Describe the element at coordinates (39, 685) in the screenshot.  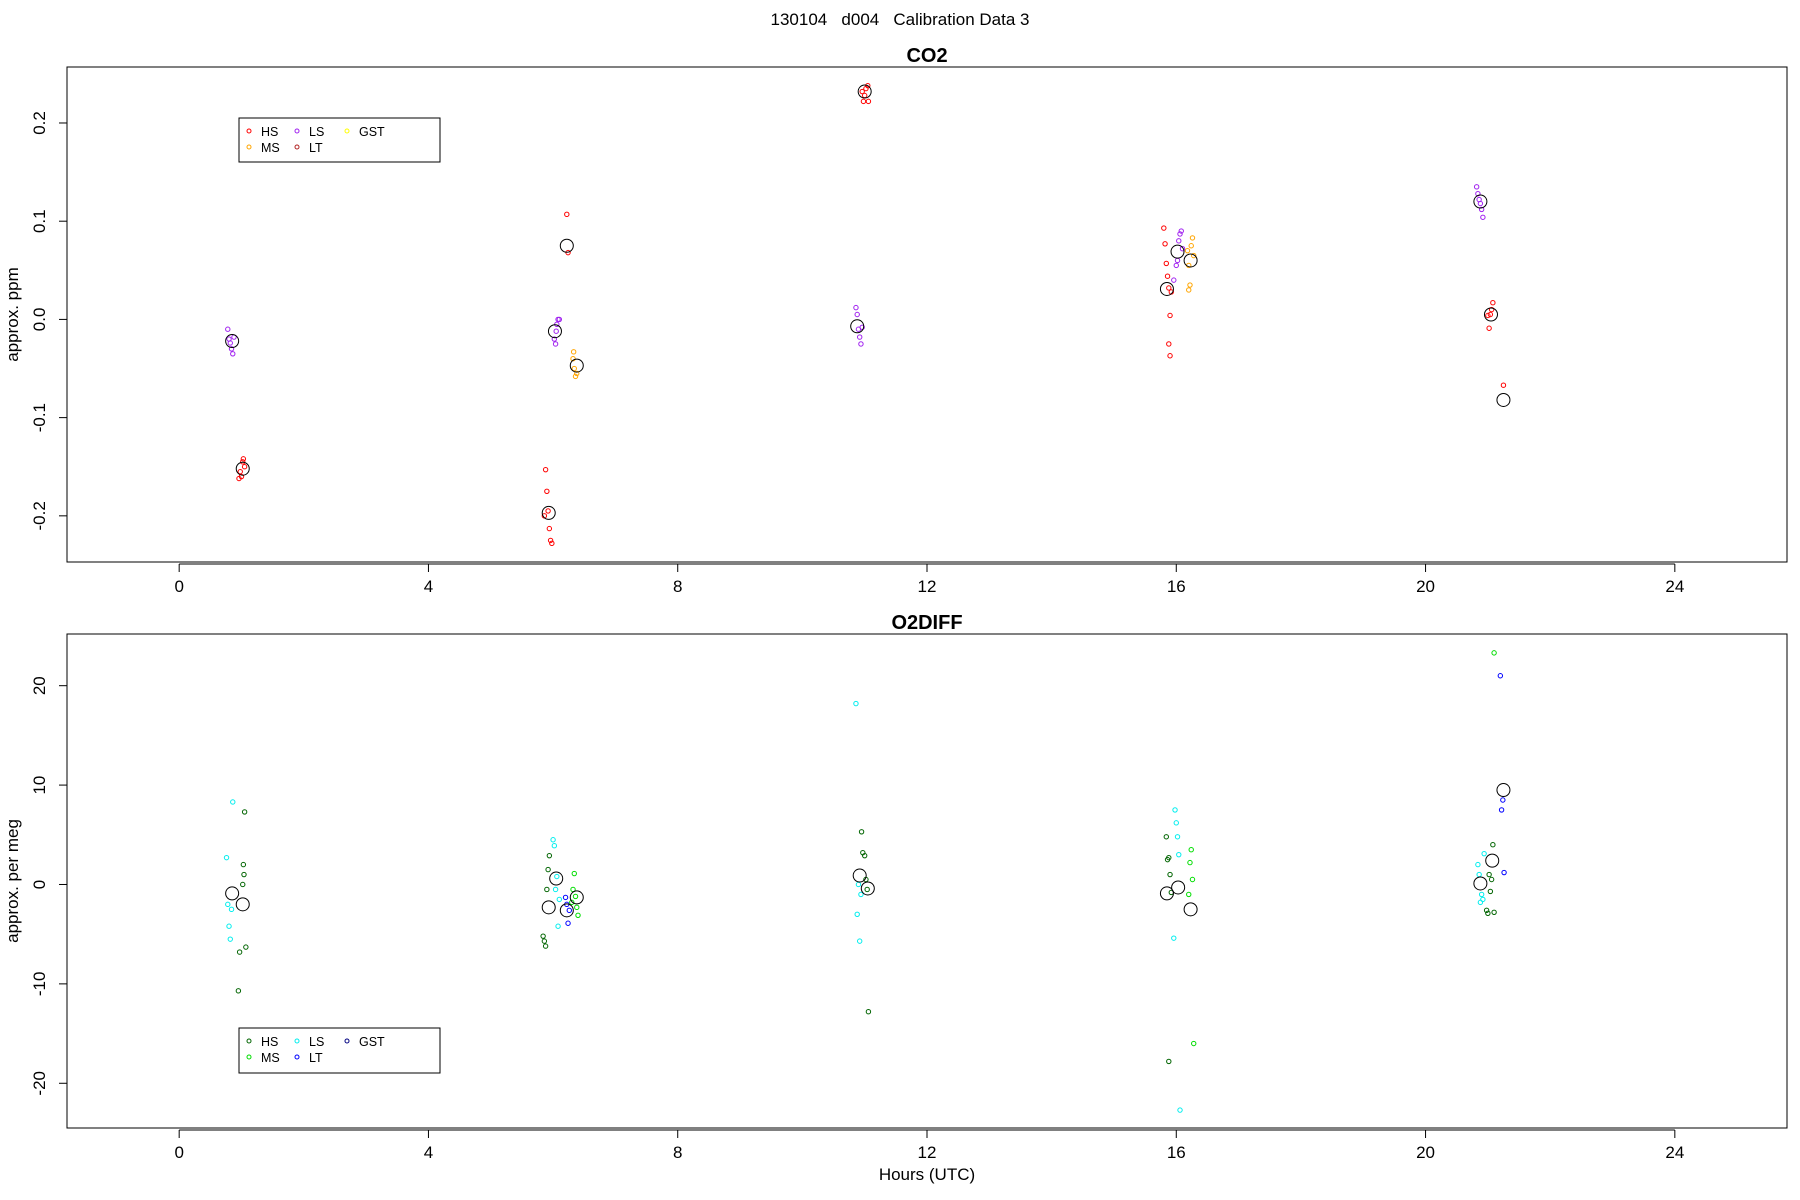
I see `y-tick-label: 20` at that location.